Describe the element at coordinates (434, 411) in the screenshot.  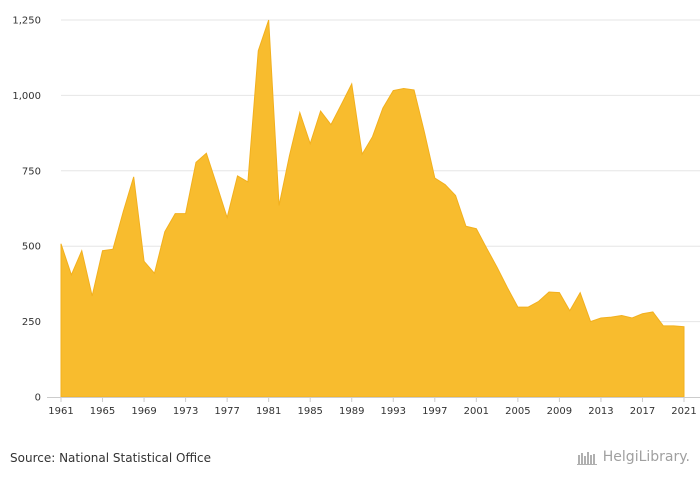
I see `x-tick-label: 1997` at that location.